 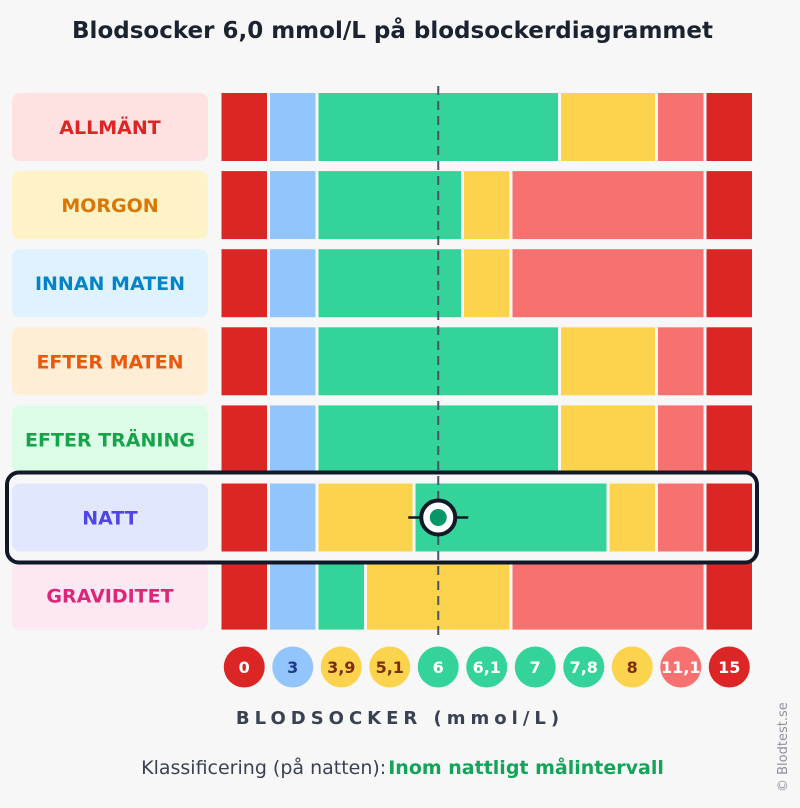 I want to click on row-label: INNAN MATEN, so click(x=110, y=284).